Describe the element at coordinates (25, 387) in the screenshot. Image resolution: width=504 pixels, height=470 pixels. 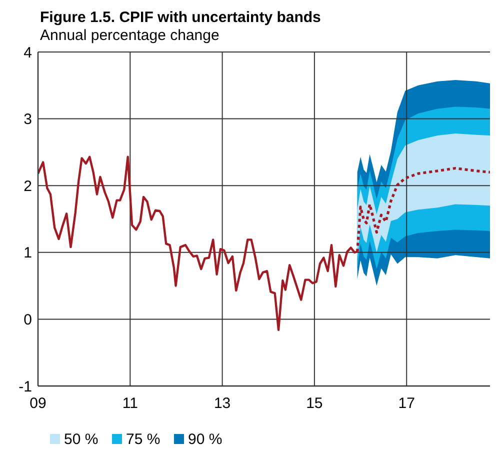
I see `y-tick-label: -1` at that location.